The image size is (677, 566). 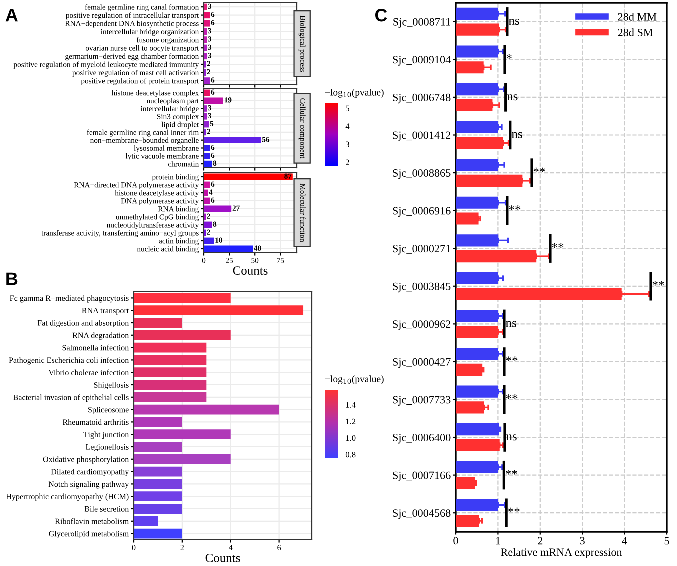 What do you see at coordinates (422, 61) in the screenshot?
I see `y-tick-label: Sjc_0009104` at bounding box center [422, 61].